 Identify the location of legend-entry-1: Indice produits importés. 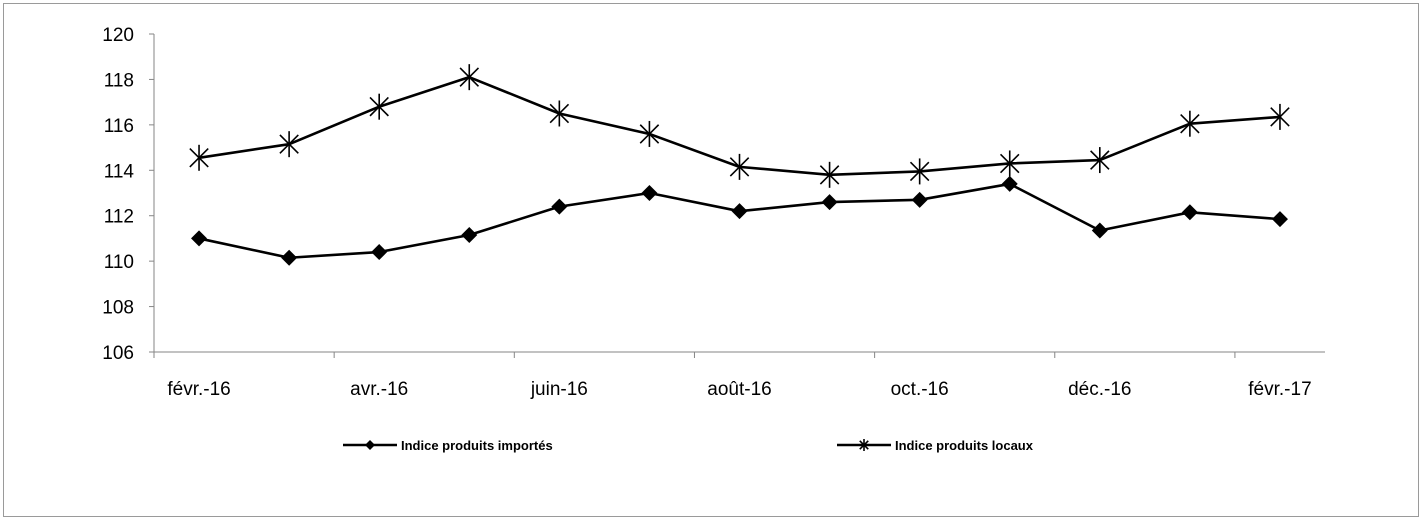
(448, 445).